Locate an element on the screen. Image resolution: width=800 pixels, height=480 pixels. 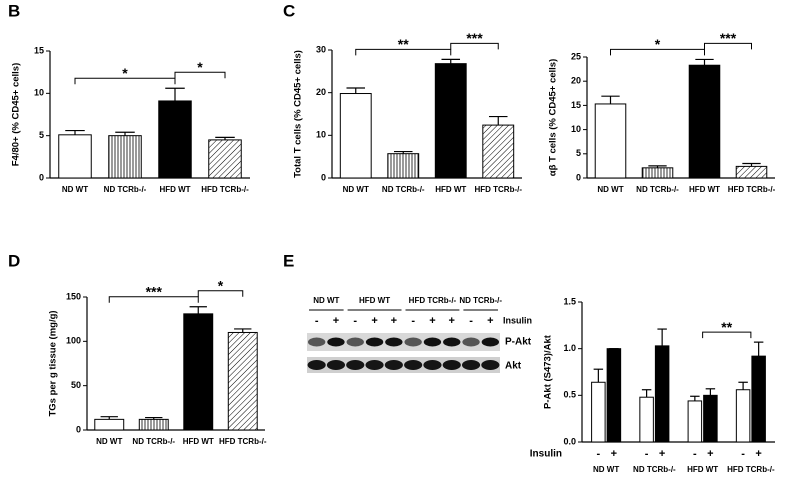
blot-row-label: P-Akt is located at coordinates (518, 342).